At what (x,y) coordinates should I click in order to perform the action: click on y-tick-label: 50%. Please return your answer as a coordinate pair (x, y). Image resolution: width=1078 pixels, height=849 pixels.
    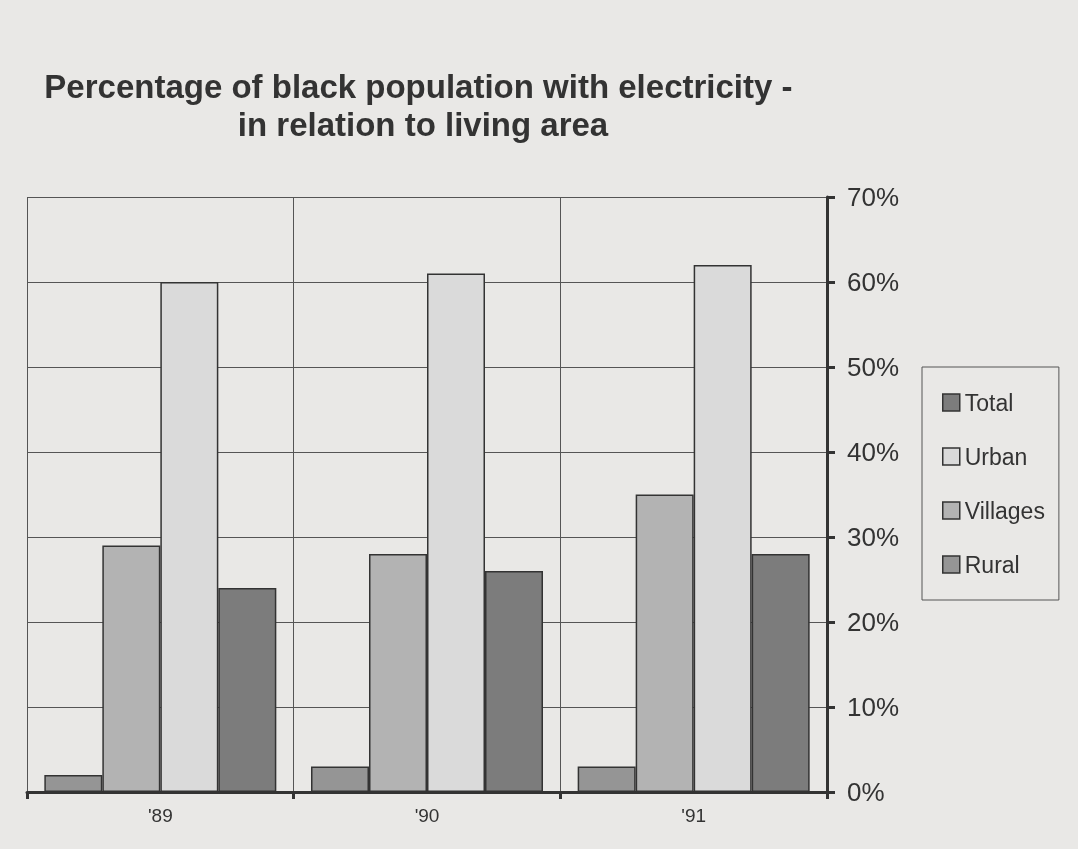
    Looking at the image, I should click on (873, 367).